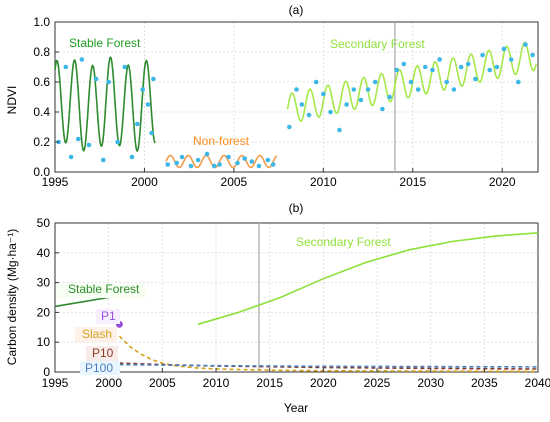 The height and width of the screenshot is (422, 550). Describe the element at coordinates (104, 289) in the screenshot. I see `label-stable-forest: Stable Forest` at that location.